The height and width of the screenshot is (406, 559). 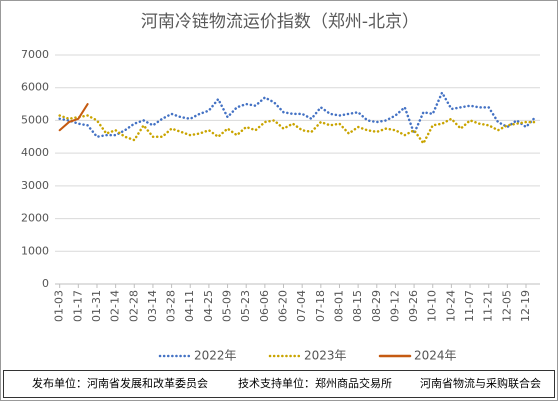 What do you see at coordinates (376, 306) in the screenshot?
I see `x-tick-label: 08-29` at bounding box center [376, 306].